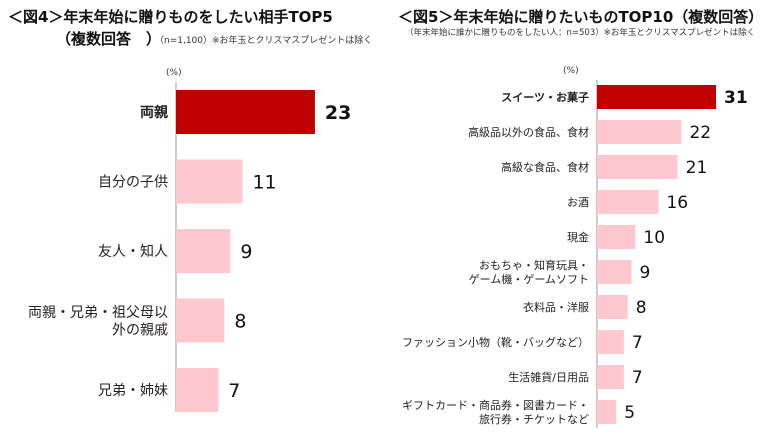  Describe the element at coordinates (133, 251) in the screenshot. I see `chart4-category-label: 友人・知人` at that location.